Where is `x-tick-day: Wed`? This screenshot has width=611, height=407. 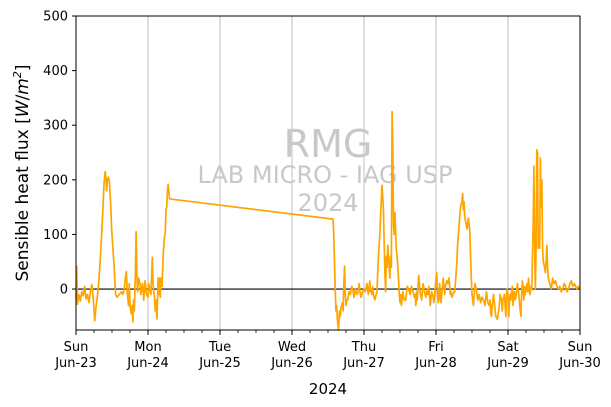 x-tick-day: Wed is located at coordinates (292, 347).